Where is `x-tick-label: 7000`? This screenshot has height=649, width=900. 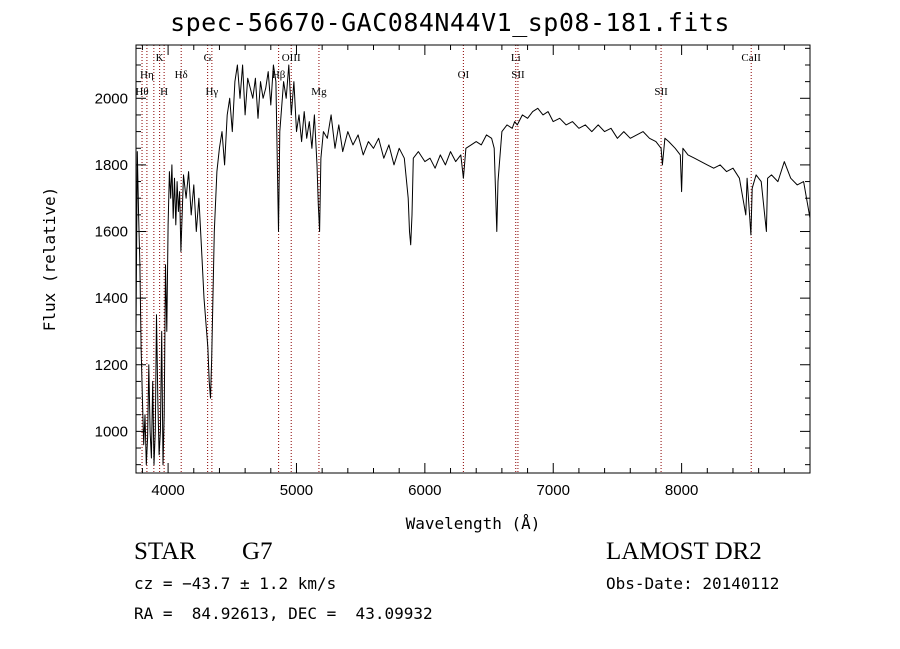
x-tick-label: 7000 is located at coordinates (553, 490).